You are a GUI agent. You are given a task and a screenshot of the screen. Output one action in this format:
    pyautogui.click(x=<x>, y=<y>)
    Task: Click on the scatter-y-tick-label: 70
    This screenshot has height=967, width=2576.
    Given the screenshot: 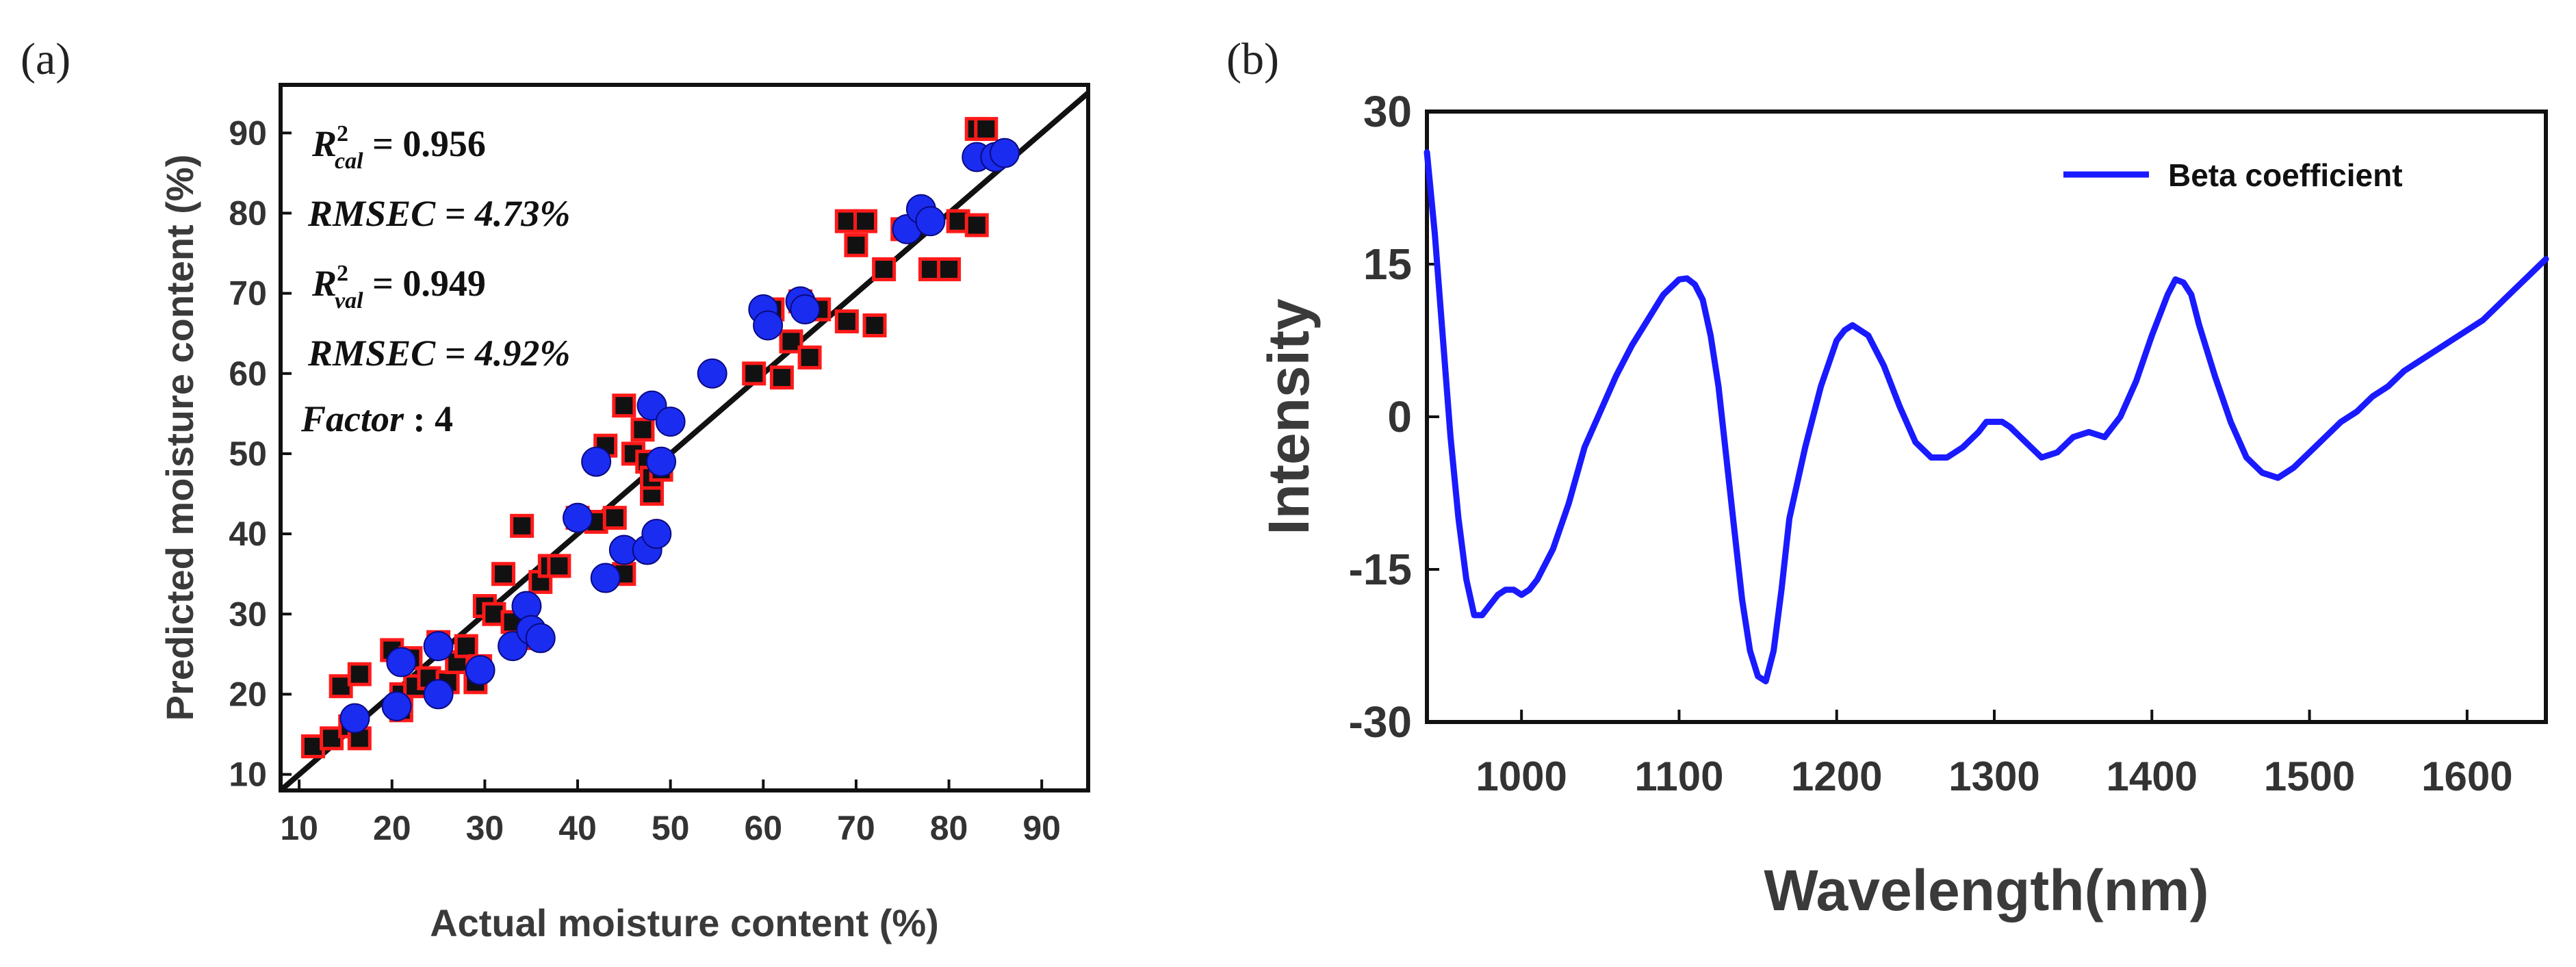 What is the action you would take?
    pyautogui.click(x=248, y=293)
    